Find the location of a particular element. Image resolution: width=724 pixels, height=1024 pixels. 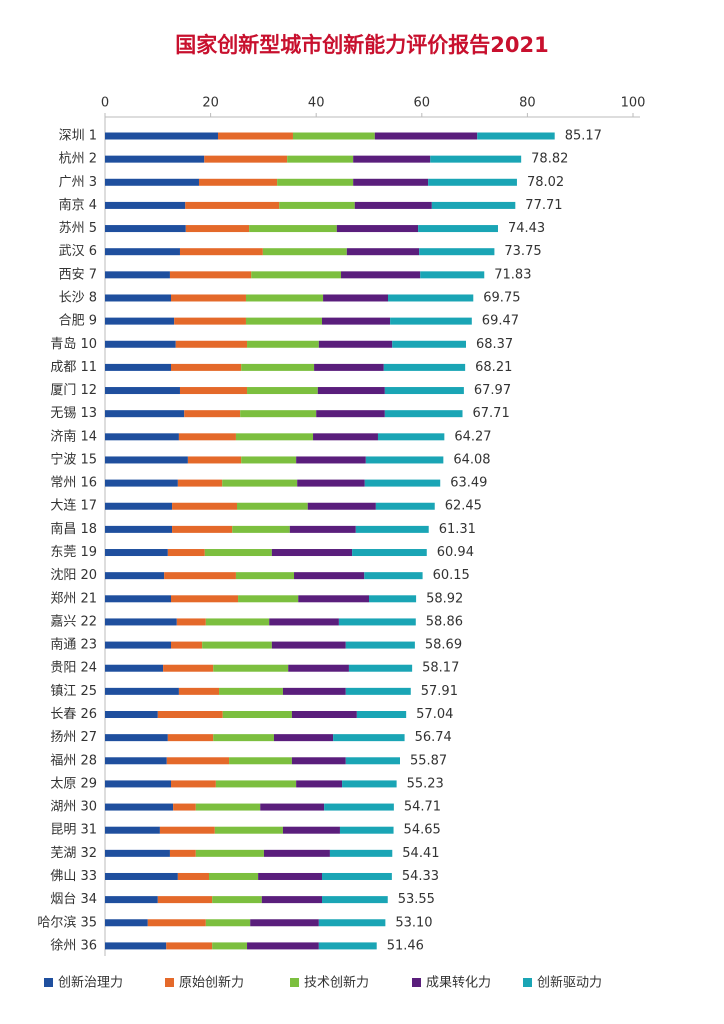

legend-label: 创新驱动力 is located at coordinates (569, 983).